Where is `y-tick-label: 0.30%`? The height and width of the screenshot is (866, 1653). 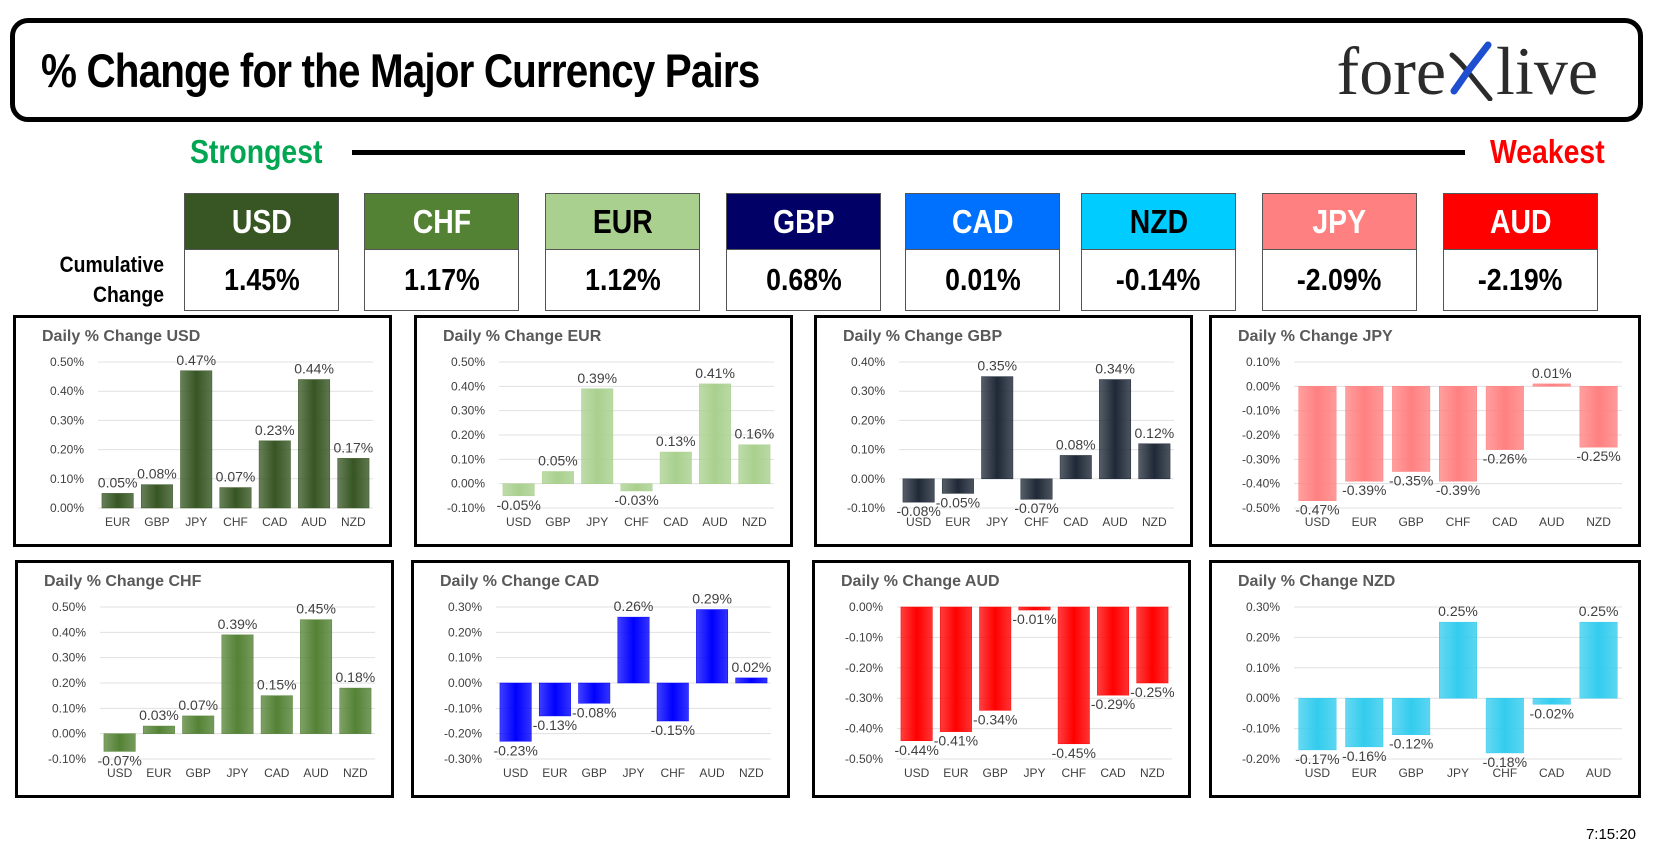
y-tick-label: 0.30% is located at coordinates (468, 411).